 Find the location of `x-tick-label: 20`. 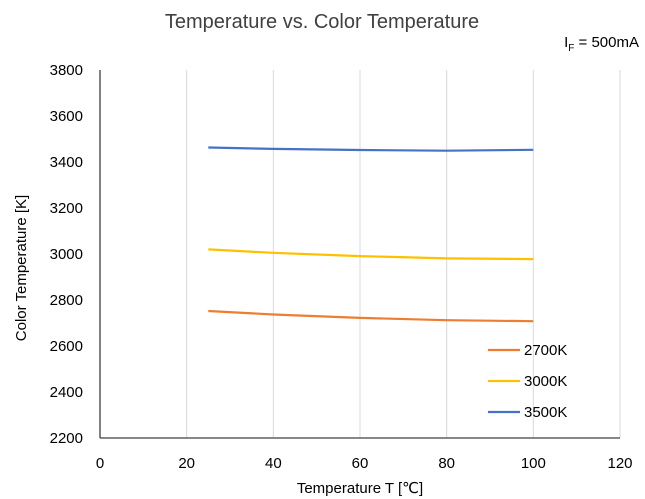

x-tick-label: 20 is located at coordinates (186, 463).